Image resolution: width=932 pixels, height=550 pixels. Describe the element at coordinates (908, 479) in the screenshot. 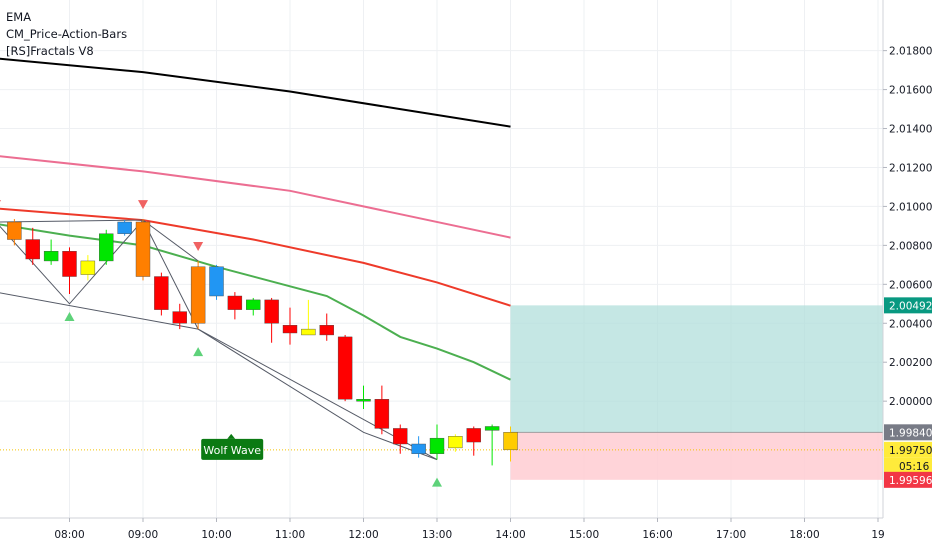

I see `stop-price-badge: 1.99596` at that location.